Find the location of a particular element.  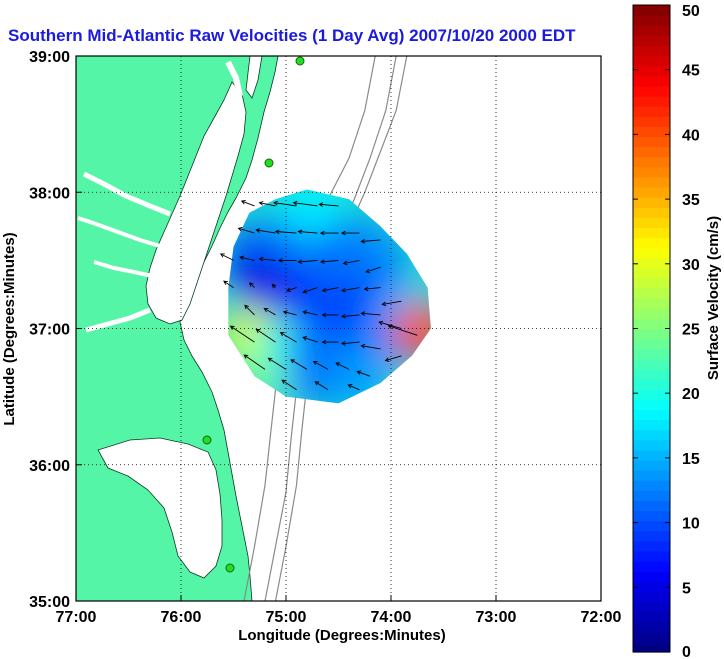

colorbar-tick-label: 25 is located at coordinates (691, 330).